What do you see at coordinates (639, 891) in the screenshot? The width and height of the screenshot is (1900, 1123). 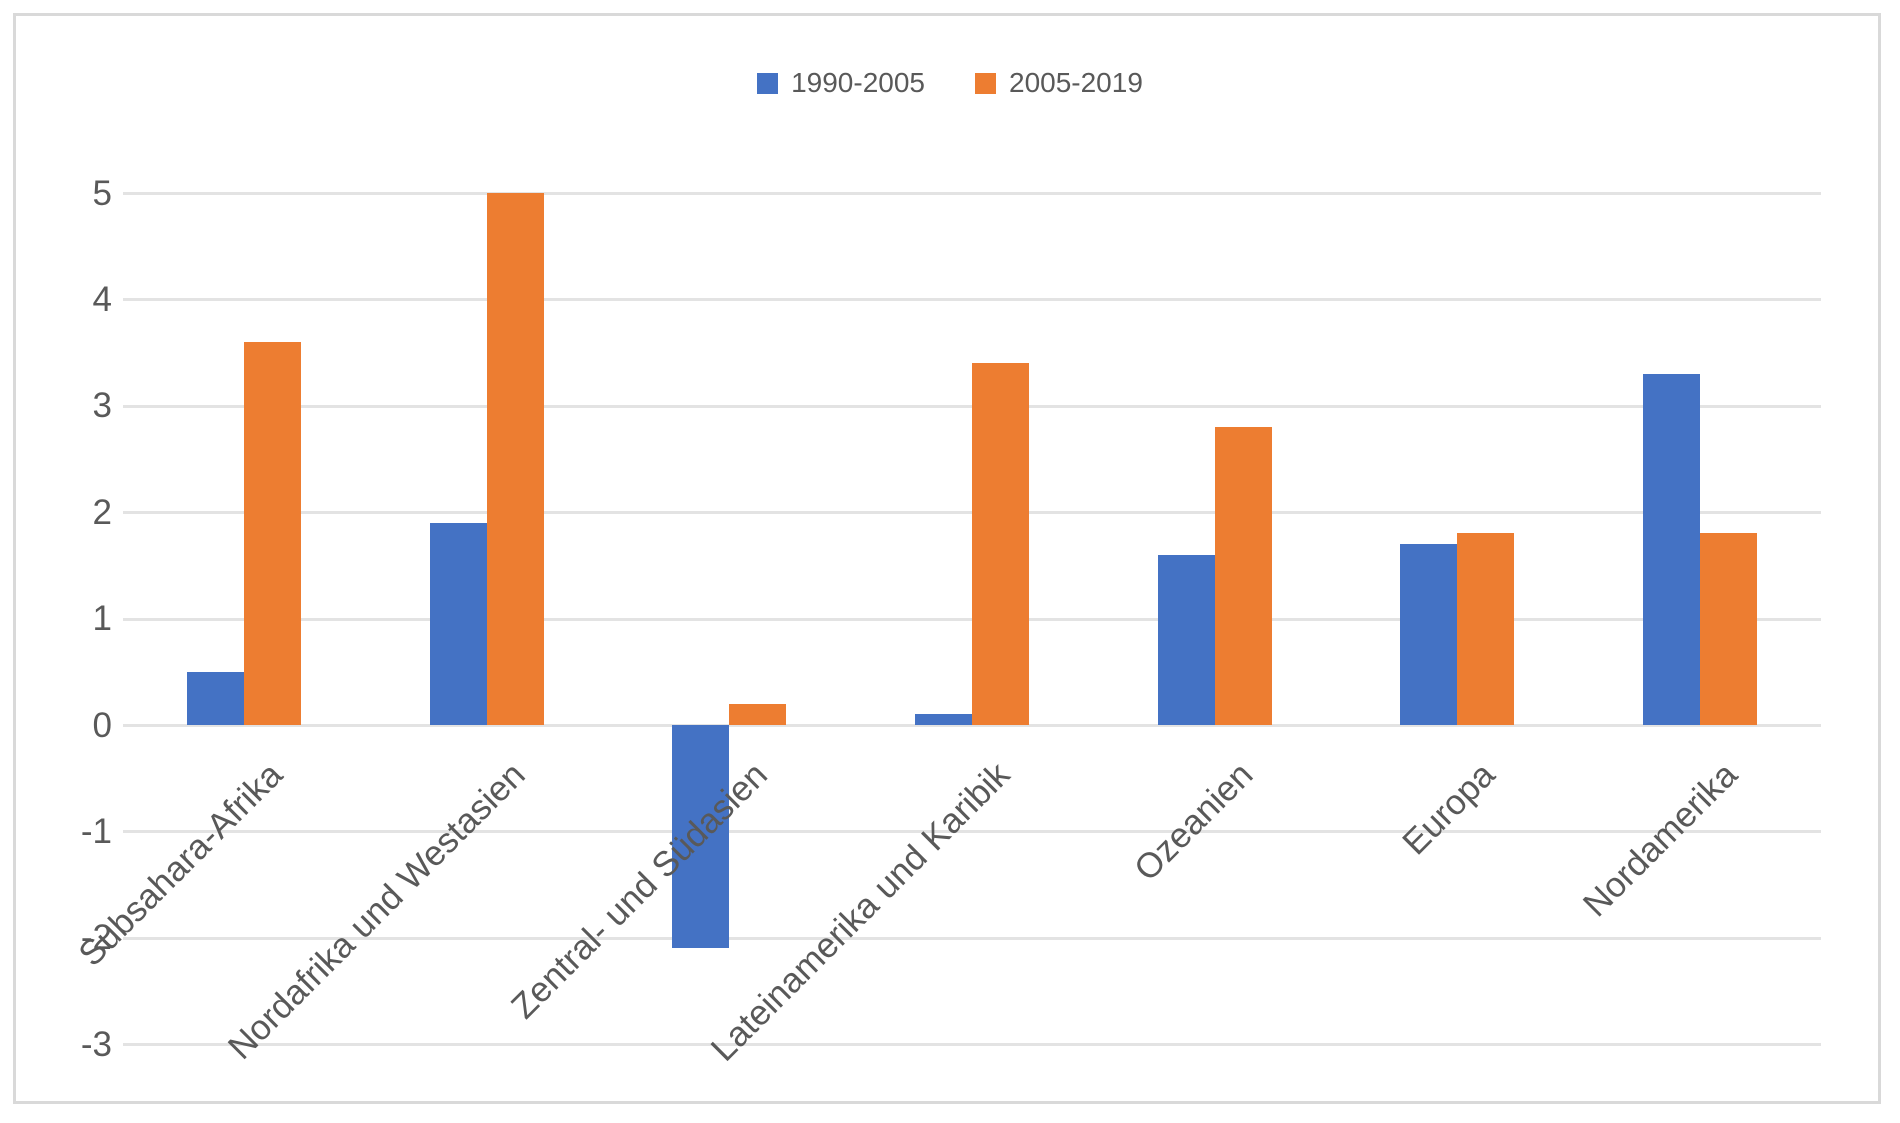 I see `category-label-2: Zentral- und Südasien` at bounding box center [639, 891].